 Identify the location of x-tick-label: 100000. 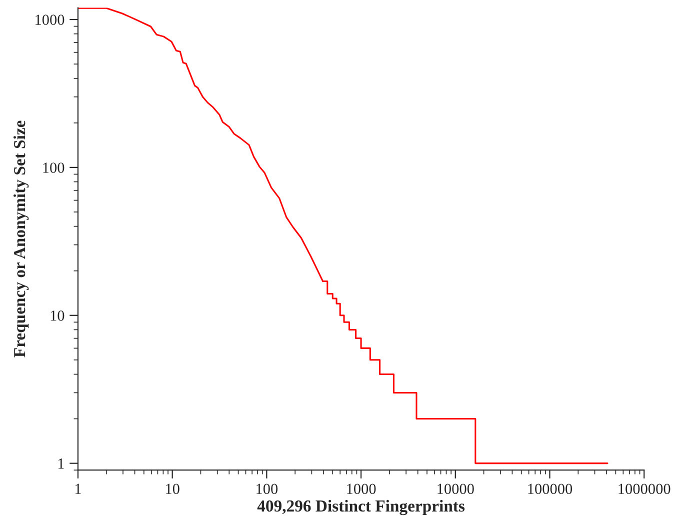
(550, 489).